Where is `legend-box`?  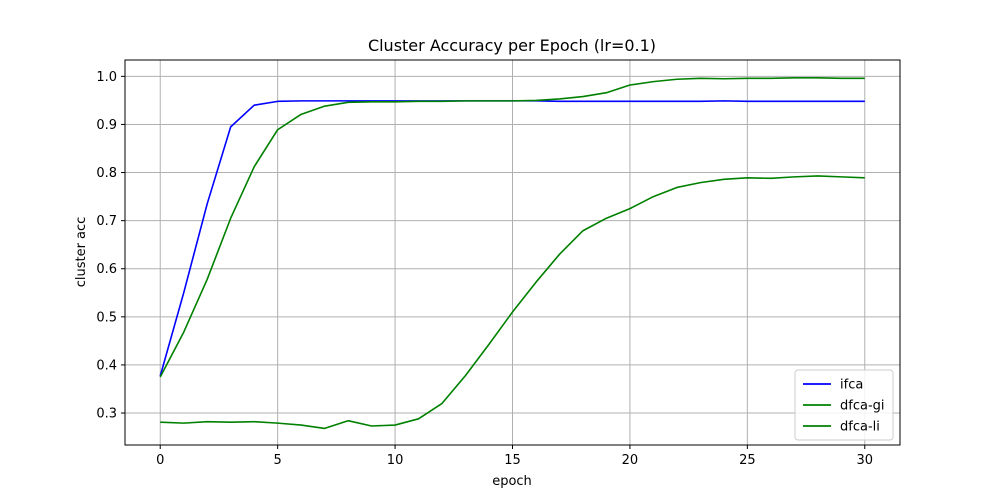
legend-box is located at coordinates (844, 405).